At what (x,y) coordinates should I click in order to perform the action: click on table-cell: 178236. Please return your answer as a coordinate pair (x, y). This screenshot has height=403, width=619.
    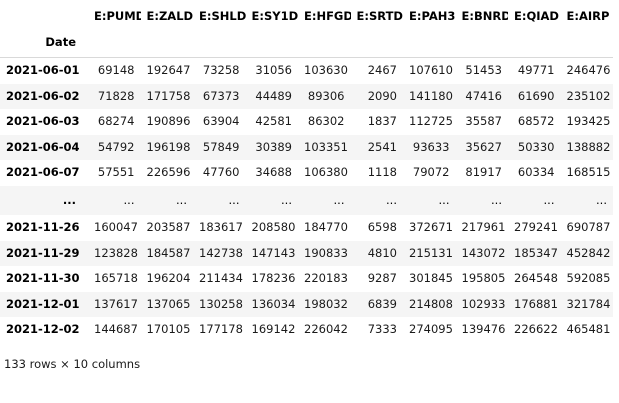
    Looking at the image, I should click on (273, 278).